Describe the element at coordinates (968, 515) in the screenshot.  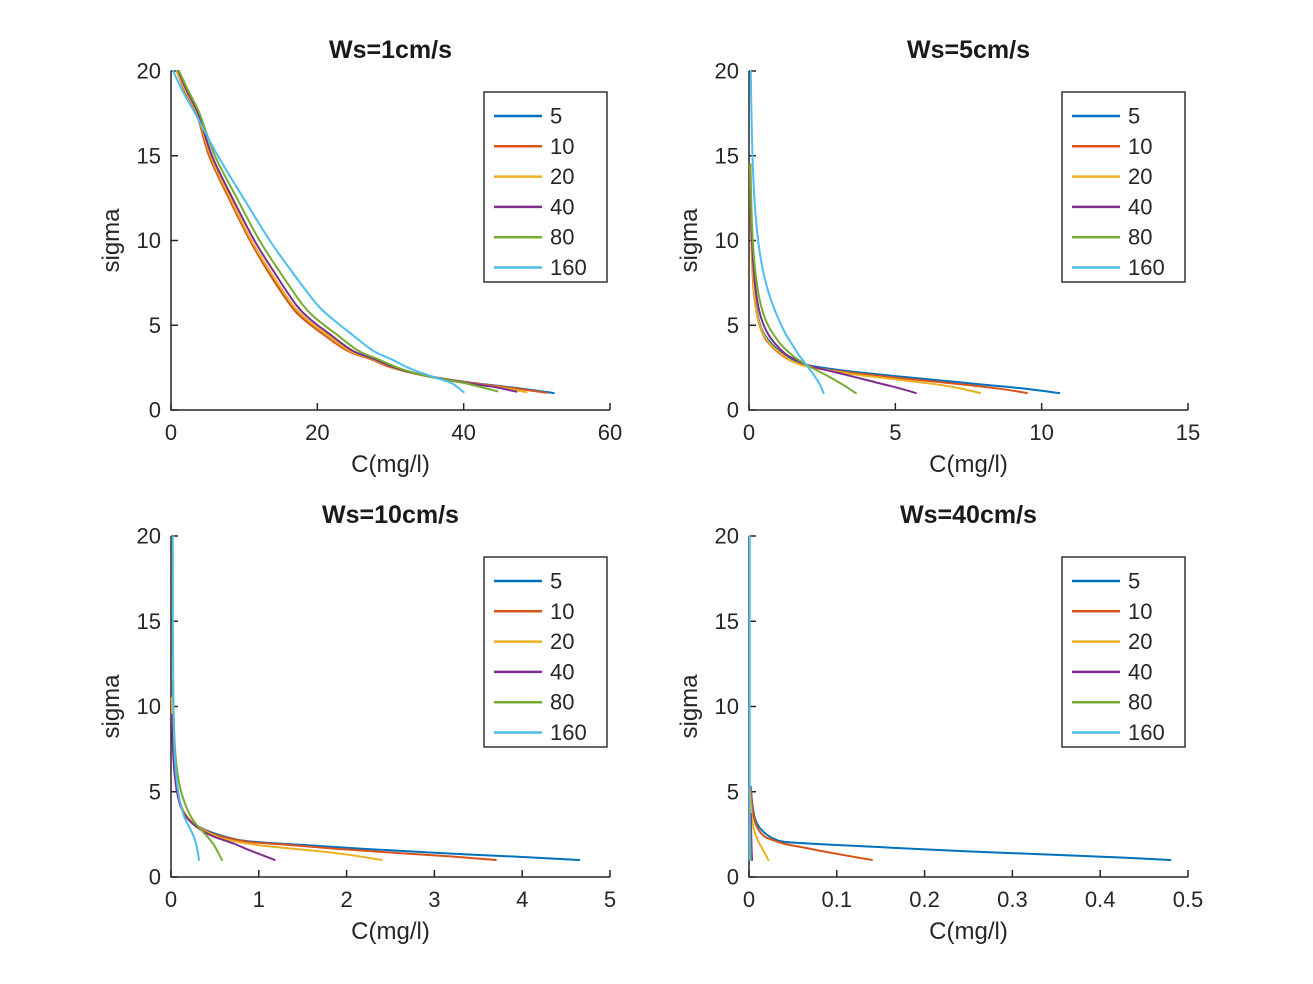
I see `plot-title: Ws=40cm/s` at that location.